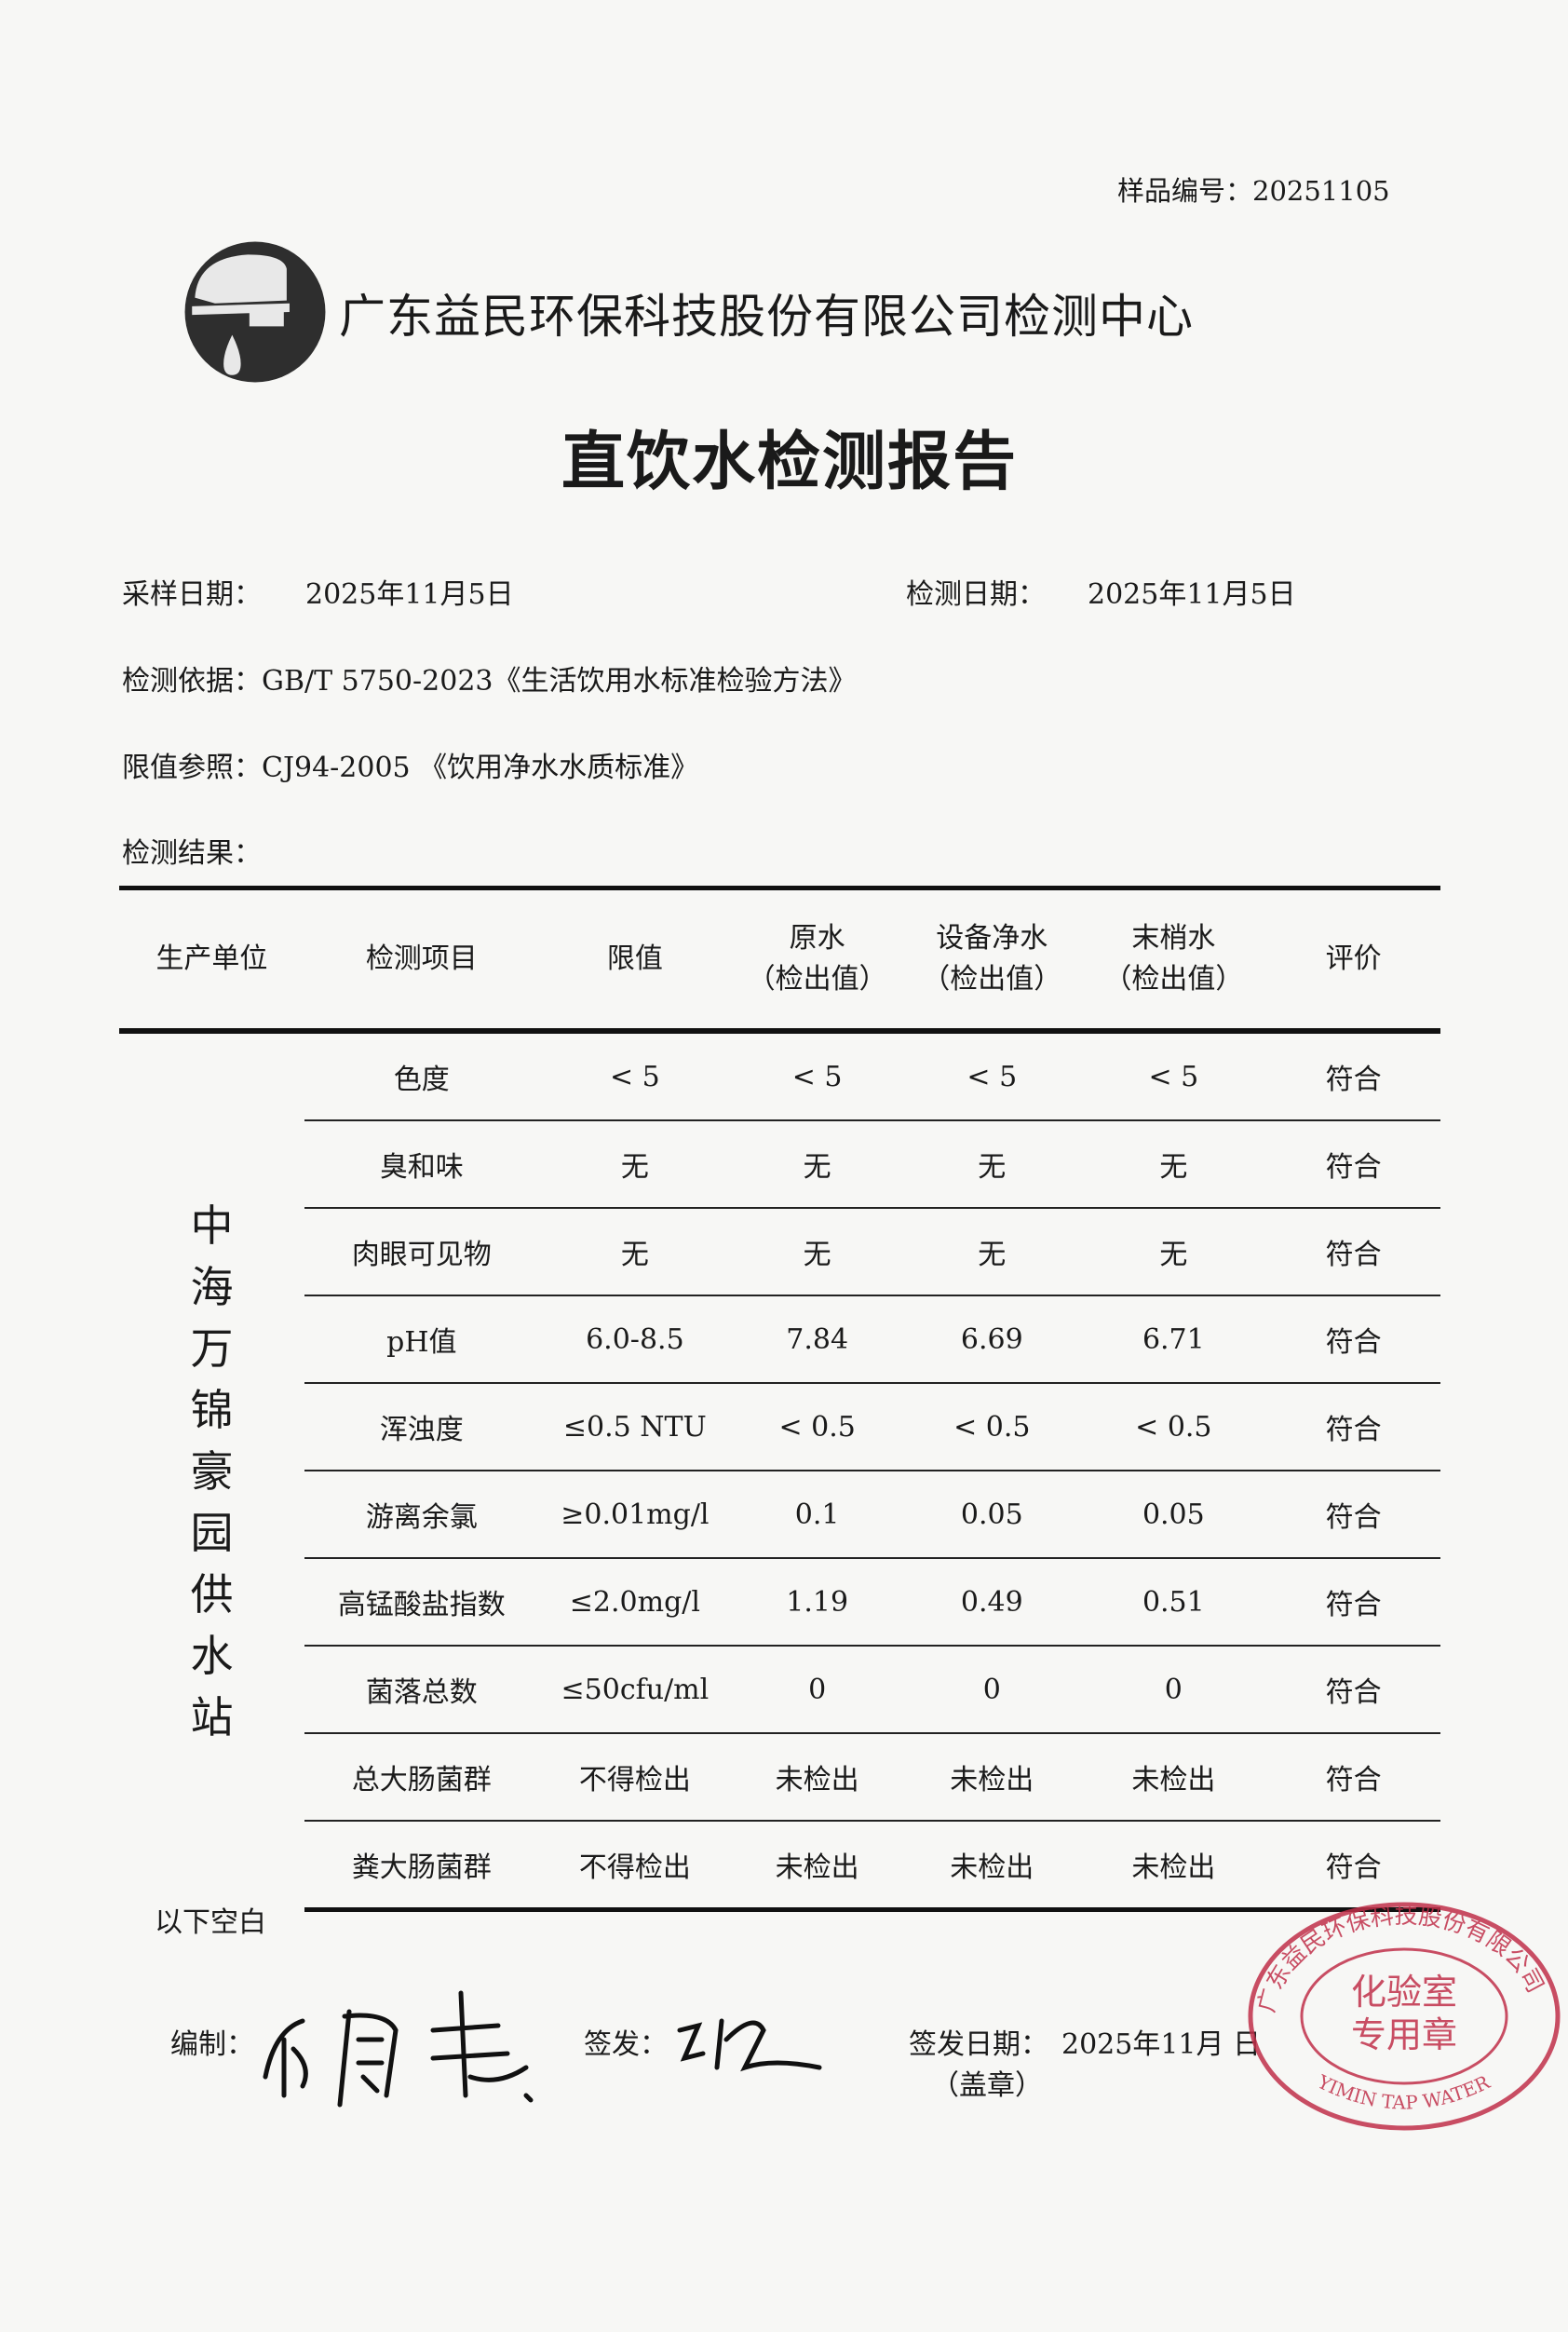  I want to click on table-header-row: 生产单位 检测项目 限值 原水 （检出值） 设备净水 （检出值） 末梢水 （检出值） 评价, so click(779, 960).